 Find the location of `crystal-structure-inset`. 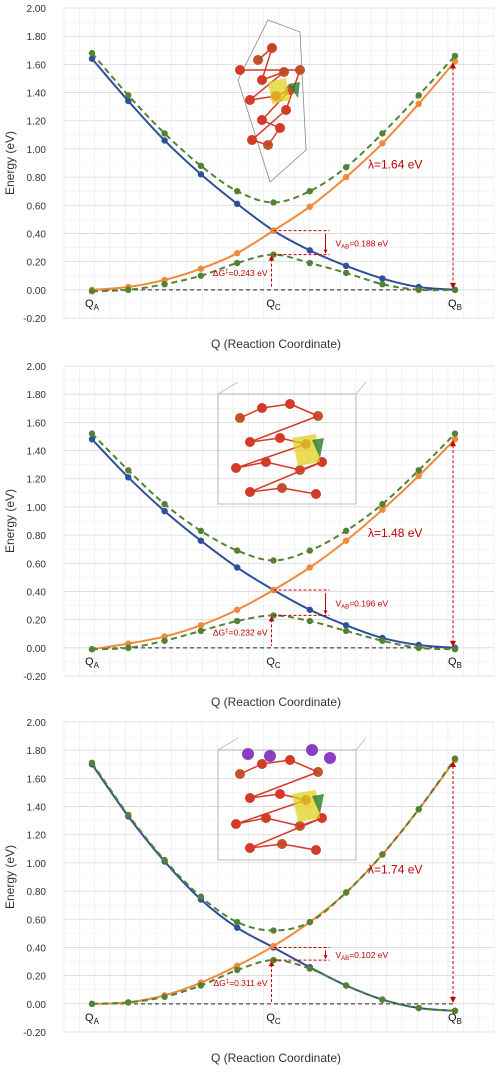

crystal-structure-inset is located at coordinates (271, 101).